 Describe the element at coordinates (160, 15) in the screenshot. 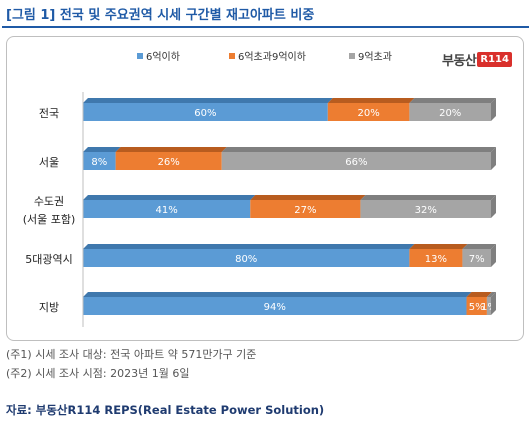

I see `chart-title: [그림 1] 전국 및 주요권역 시세 구간별 재고아파트 비중` at that location.